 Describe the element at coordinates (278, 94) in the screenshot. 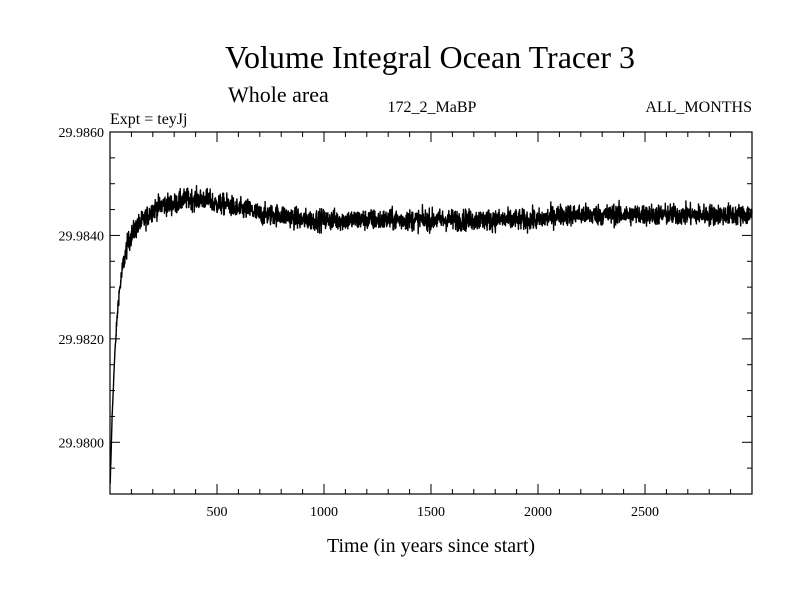

I see `chart-subtitle: Whole area` at that location.